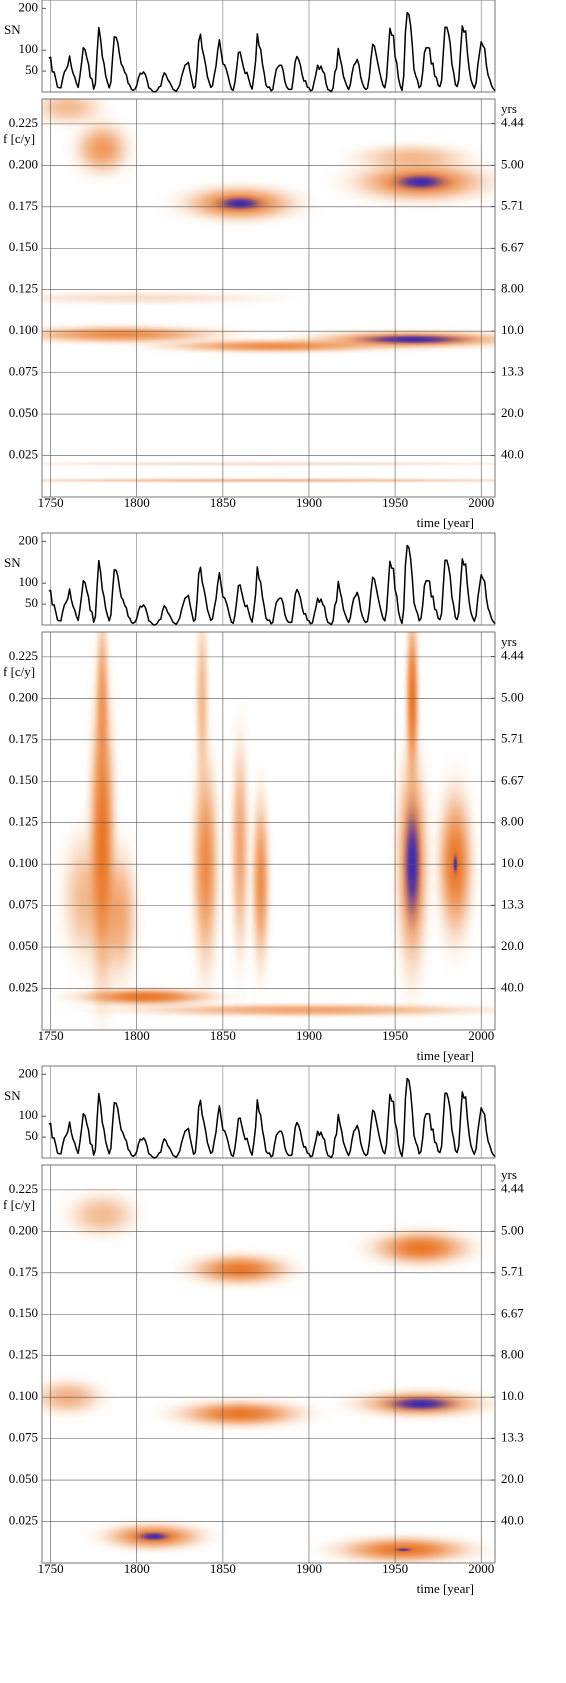  Describe the element at coordinates (23, 821) in the screenshot. I see `y-tick-label: 0.125` at that location.